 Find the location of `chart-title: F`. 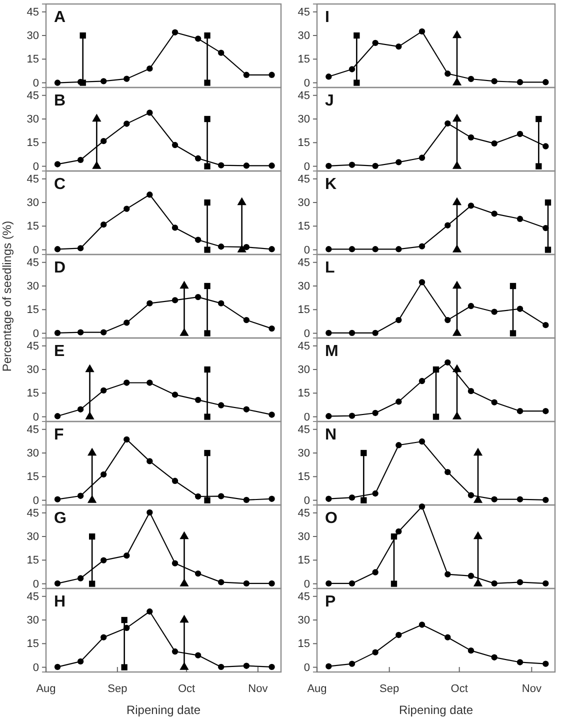

chart-title: F is located at coordinates (59, 435).